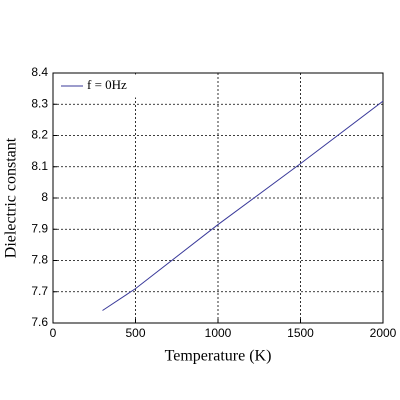 This screenshot has height=400, width=400. I want to click on x-tick-label: 2000, so click(383, 333).